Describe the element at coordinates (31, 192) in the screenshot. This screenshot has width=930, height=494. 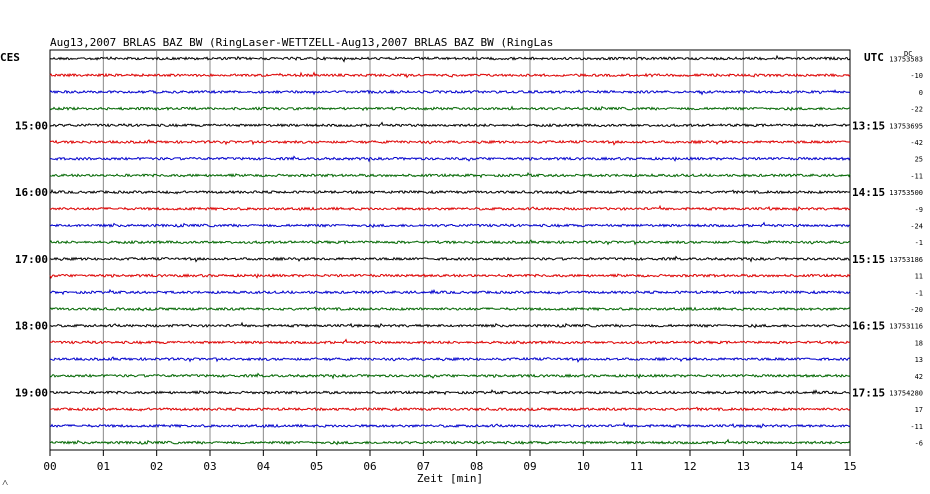
I see `left-hour-label: 16:00` at that location.